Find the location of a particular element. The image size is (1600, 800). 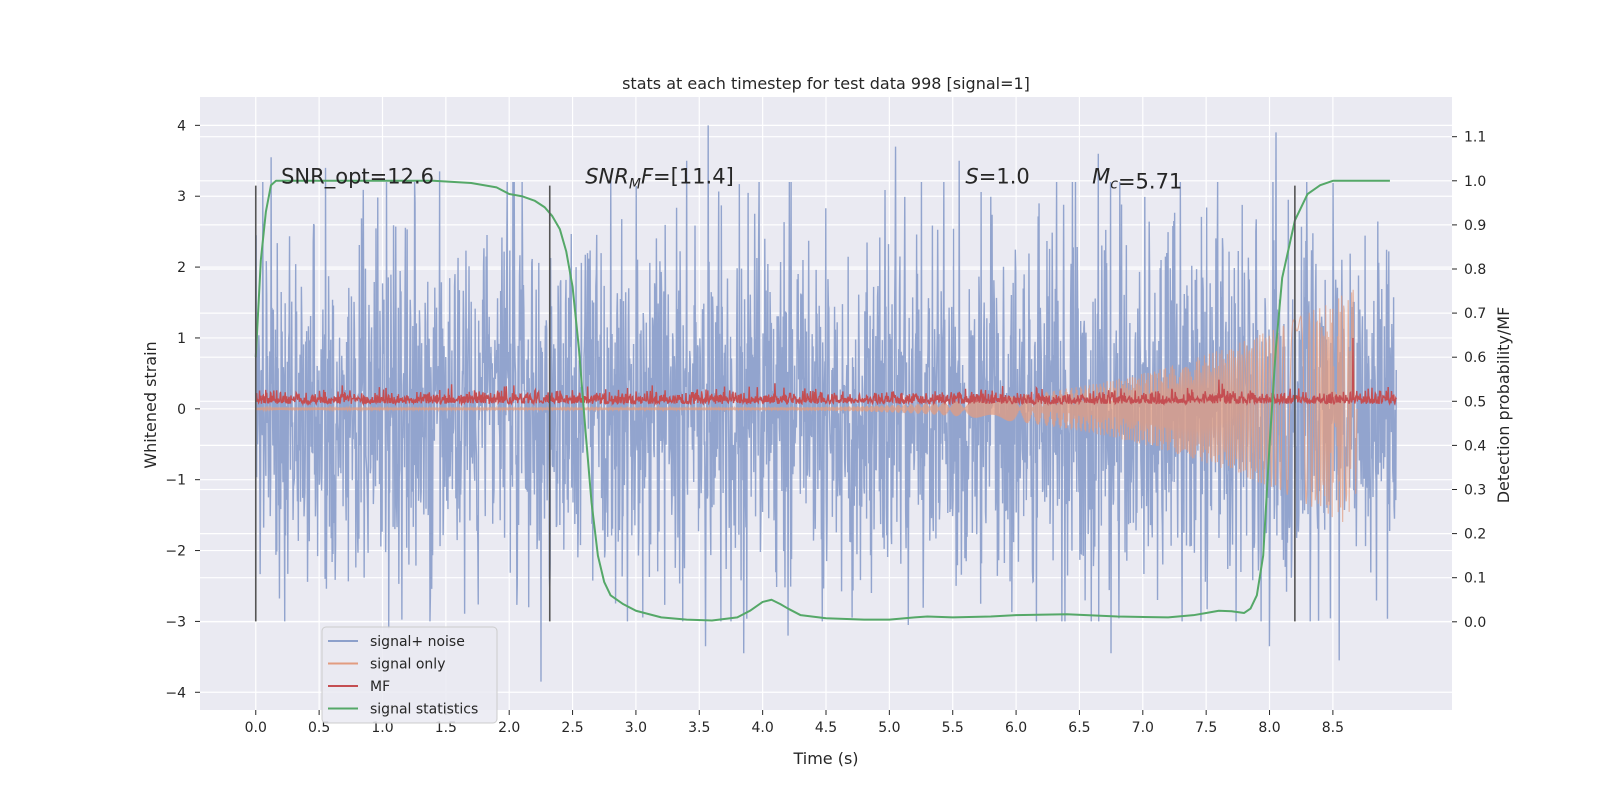

annotation-math: M is located at coordinates (1101, 177).